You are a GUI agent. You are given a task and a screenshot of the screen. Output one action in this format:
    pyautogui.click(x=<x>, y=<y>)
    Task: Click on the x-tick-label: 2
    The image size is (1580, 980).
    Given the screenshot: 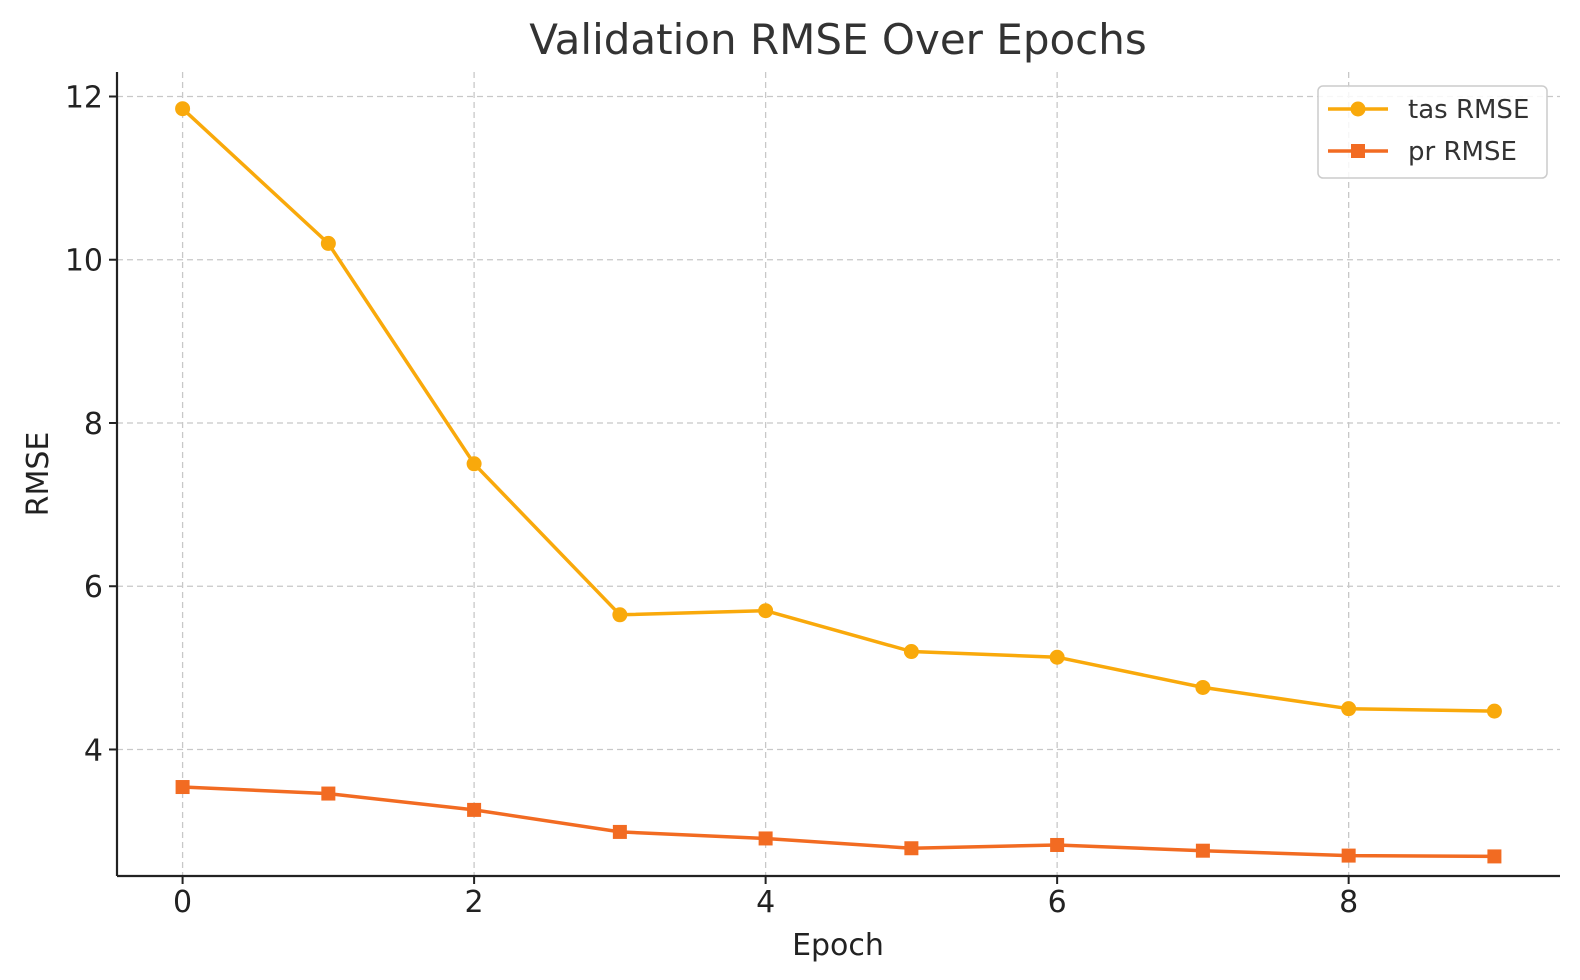 What is the action you would take?
    pyautogui.click(x=474, y=902)
    